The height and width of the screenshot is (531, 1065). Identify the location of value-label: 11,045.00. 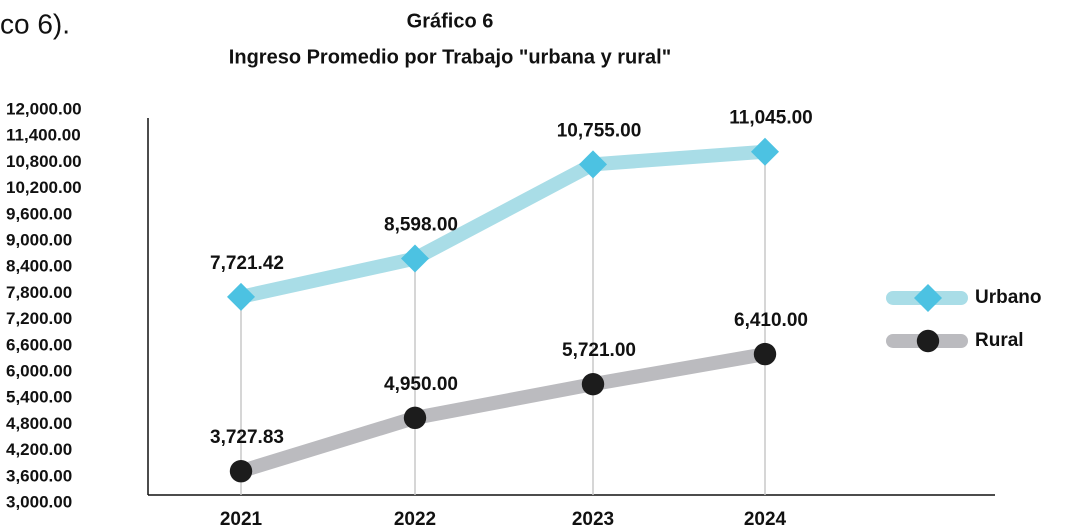
(770, 118).